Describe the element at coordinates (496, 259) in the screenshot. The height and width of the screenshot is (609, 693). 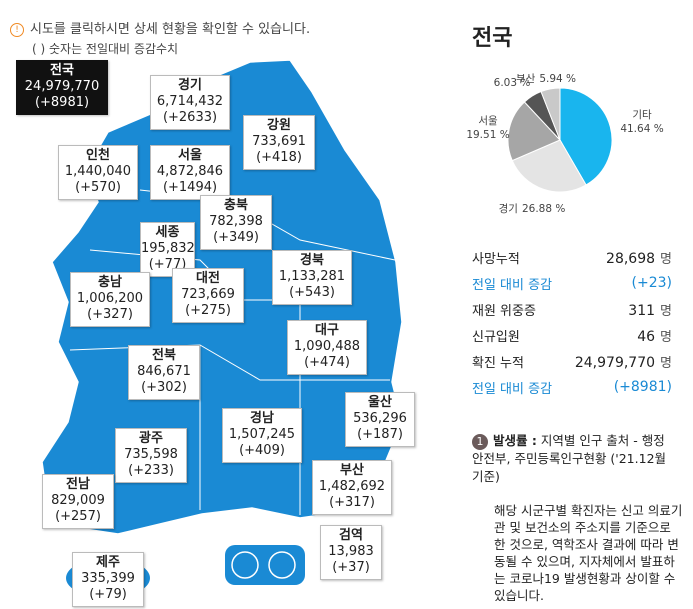
I see `stat-label: 사망누적` at that location.